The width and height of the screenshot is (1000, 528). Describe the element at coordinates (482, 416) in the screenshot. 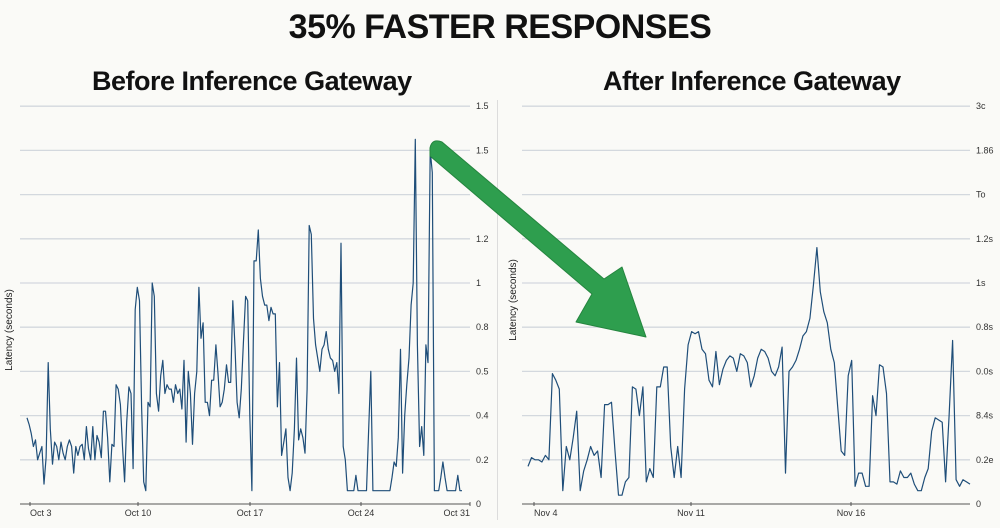

I see `y-tick-label: 0.4` at that location.